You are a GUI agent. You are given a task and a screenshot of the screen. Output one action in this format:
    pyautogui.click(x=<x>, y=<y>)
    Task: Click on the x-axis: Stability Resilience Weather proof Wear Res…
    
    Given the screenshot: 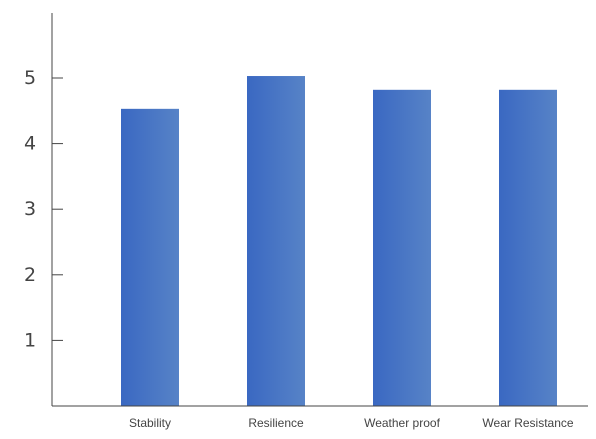 What is the action you would take?
    pyautogui.click(x=320, y=417)
    